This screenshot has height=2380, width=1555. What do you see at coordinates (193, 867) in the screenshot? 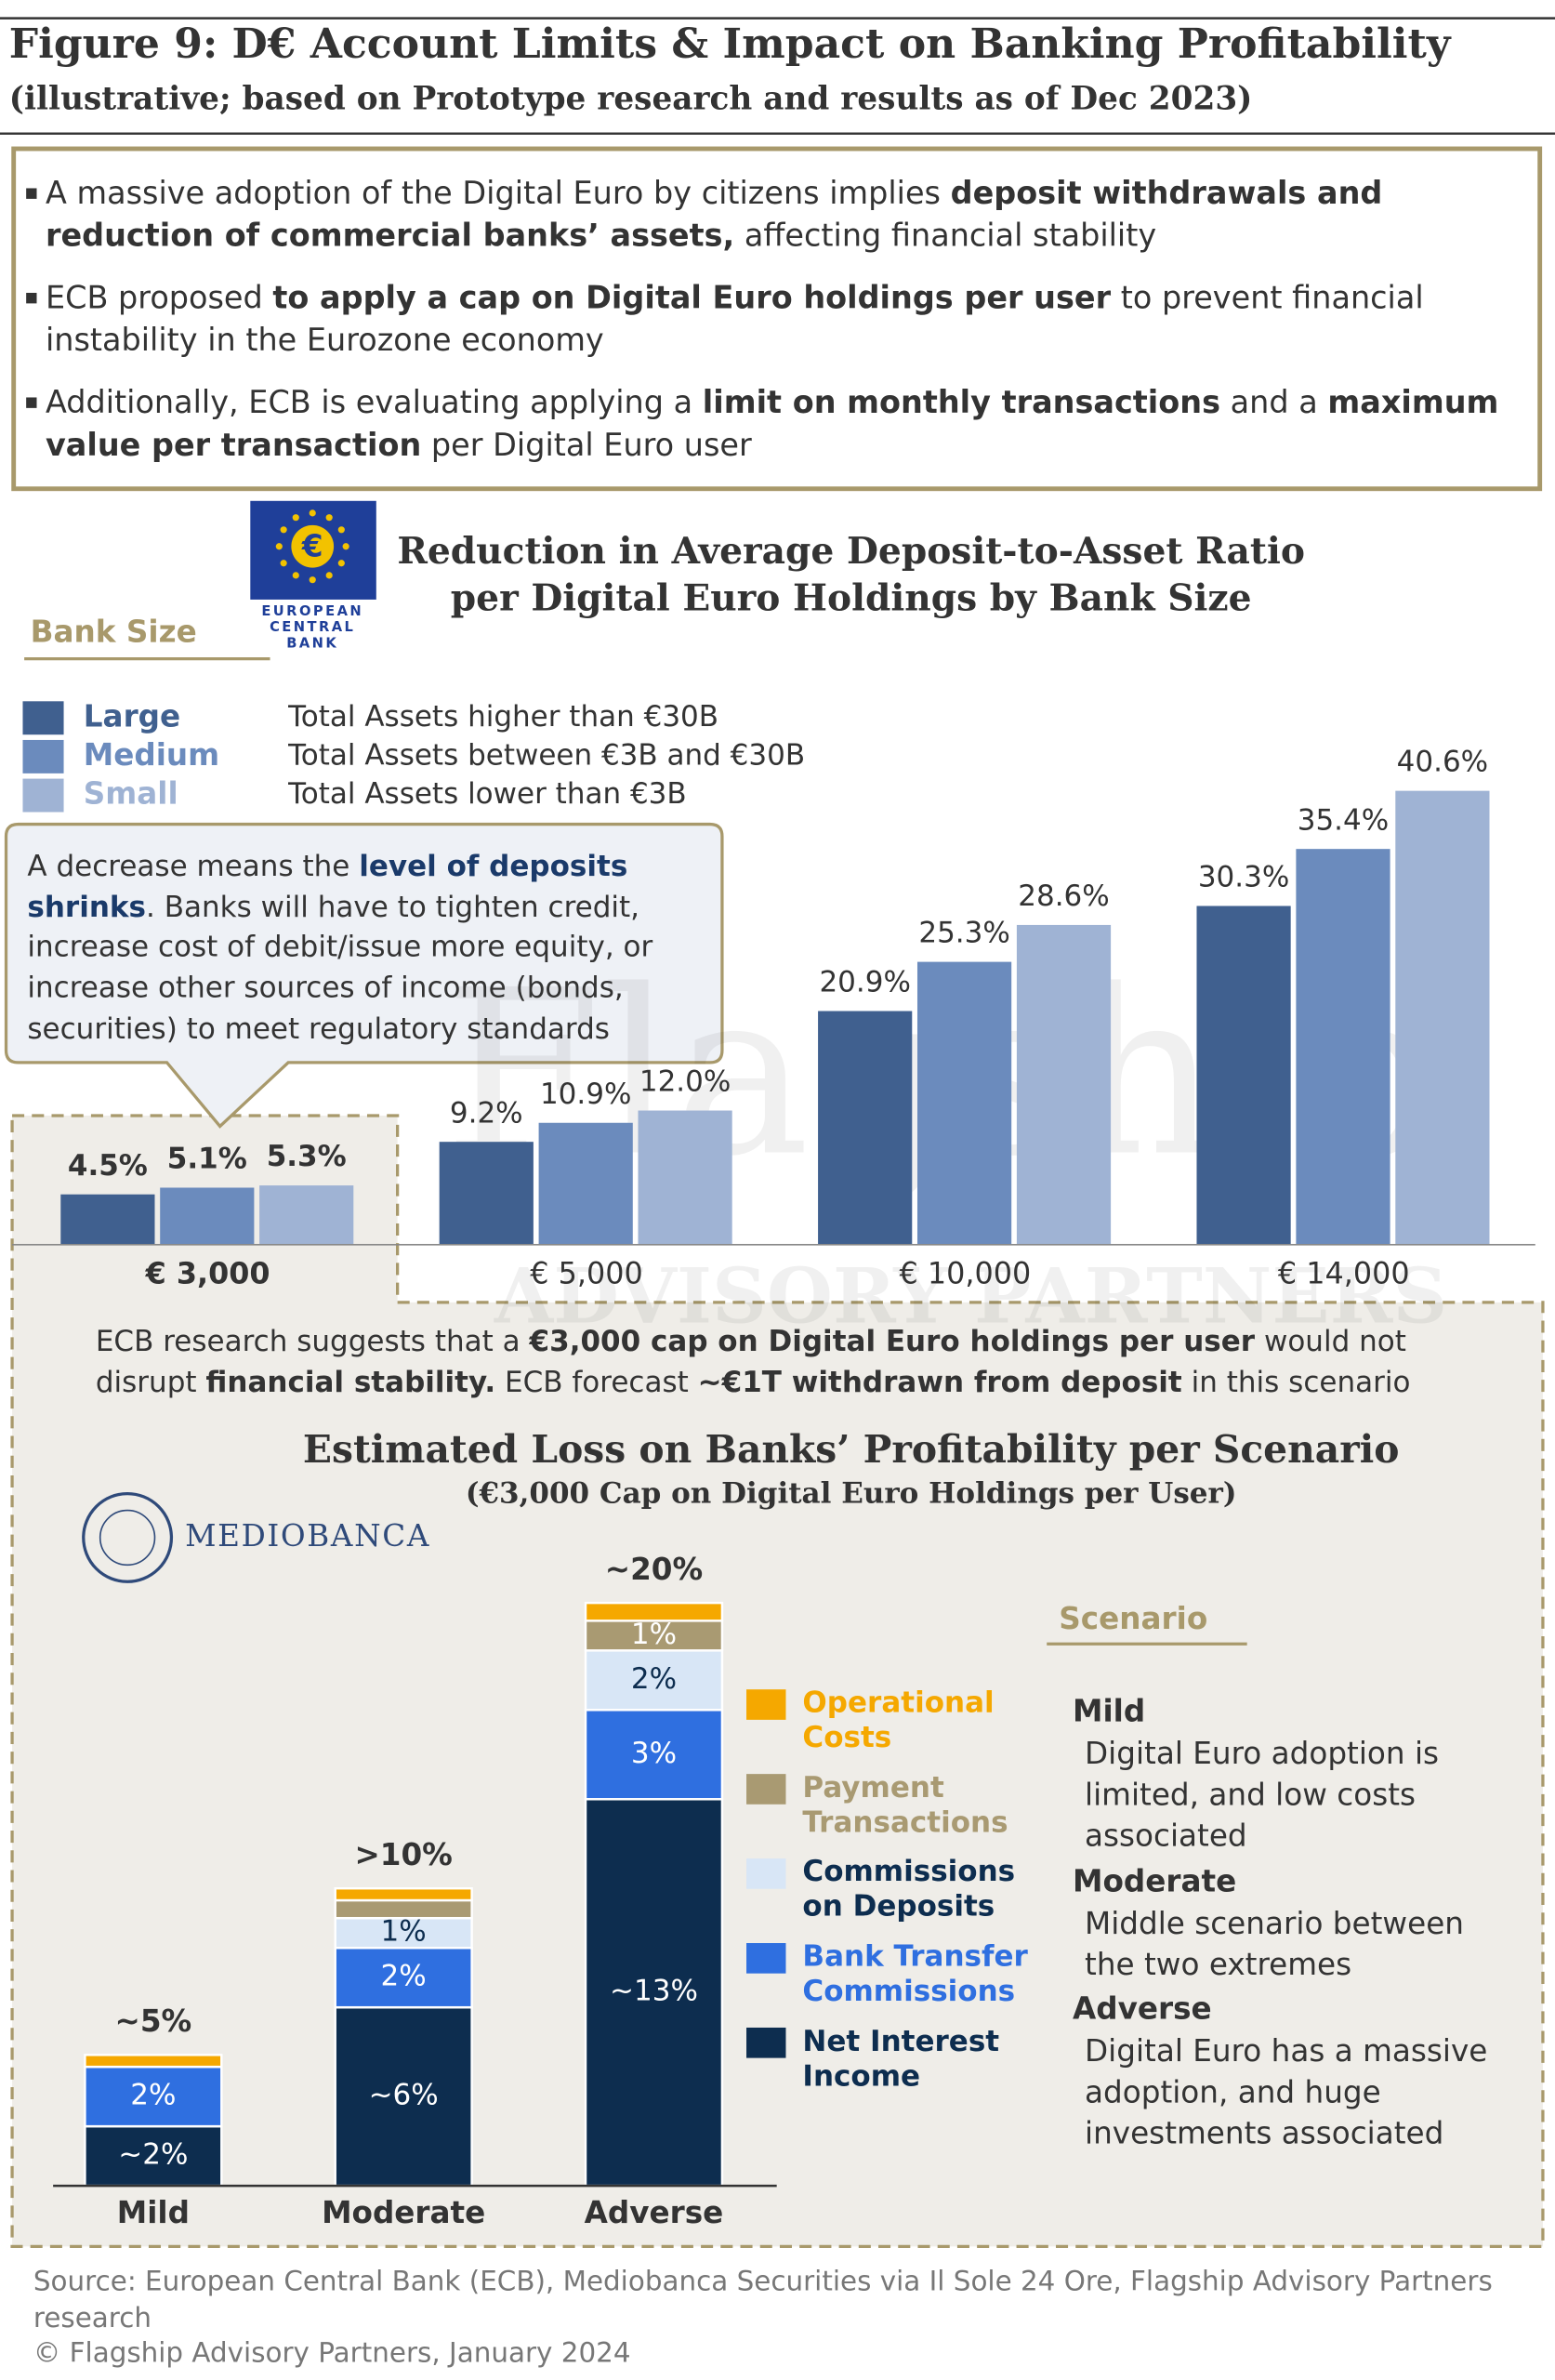
I see `text: A decrease means the` at bounding box center [193, 867].